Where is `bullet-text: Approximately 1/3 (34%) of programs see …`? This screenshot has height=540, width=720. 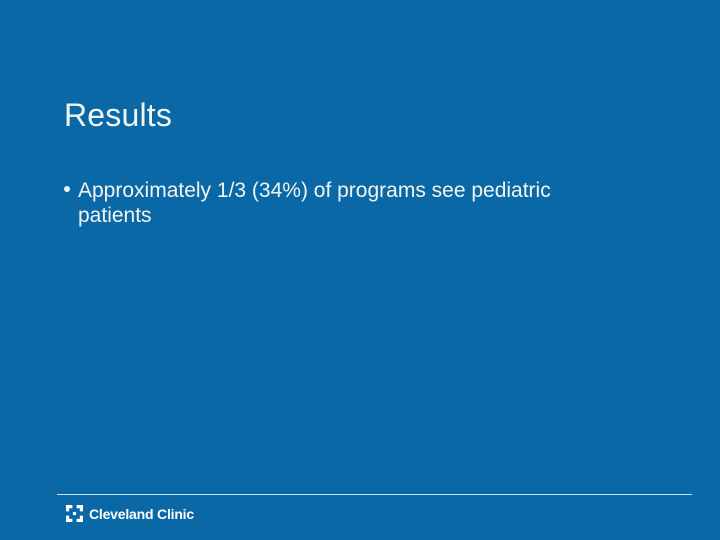 bullet-text: Approximately 1/3 (34%) of programs see … is located at coordinates (314, 203).